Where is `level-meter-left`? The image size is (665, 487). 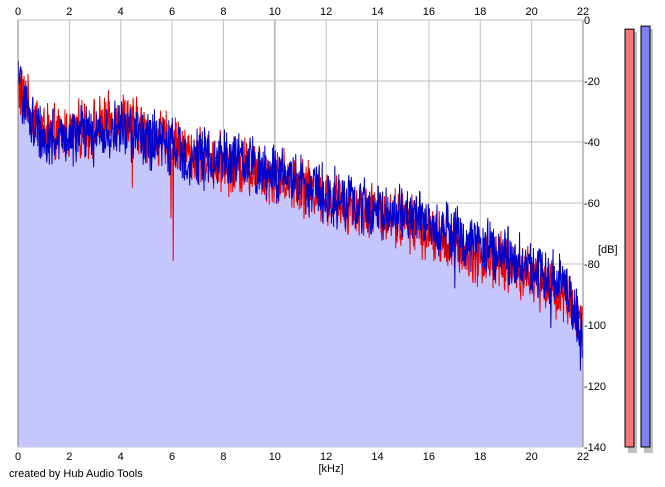 level-meter-left is located at coordinates (629, 238).